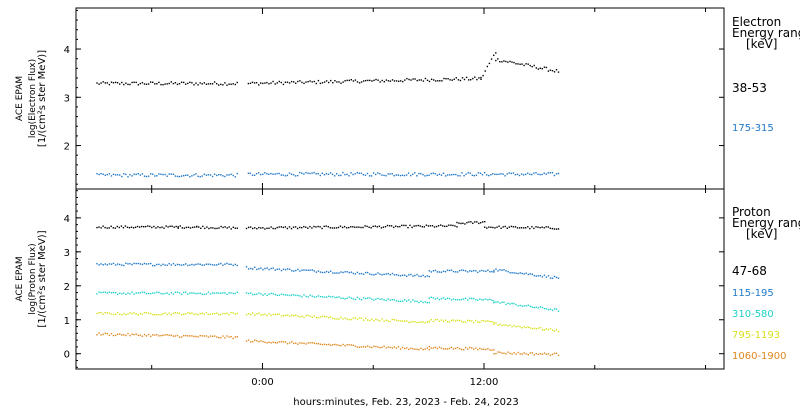 The image size is (800, 410). What do you see at coordinates (756, 335) in the screenshot?
I see `legend-entry: 795-1193` at bounding box center [756, 335].